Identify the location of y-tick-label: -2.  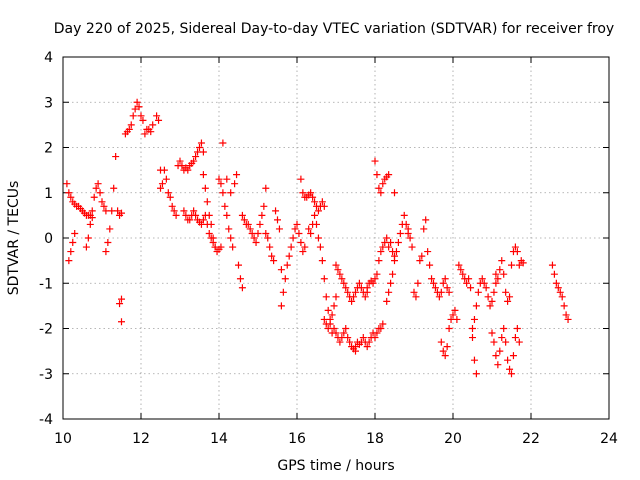
(46, 330).